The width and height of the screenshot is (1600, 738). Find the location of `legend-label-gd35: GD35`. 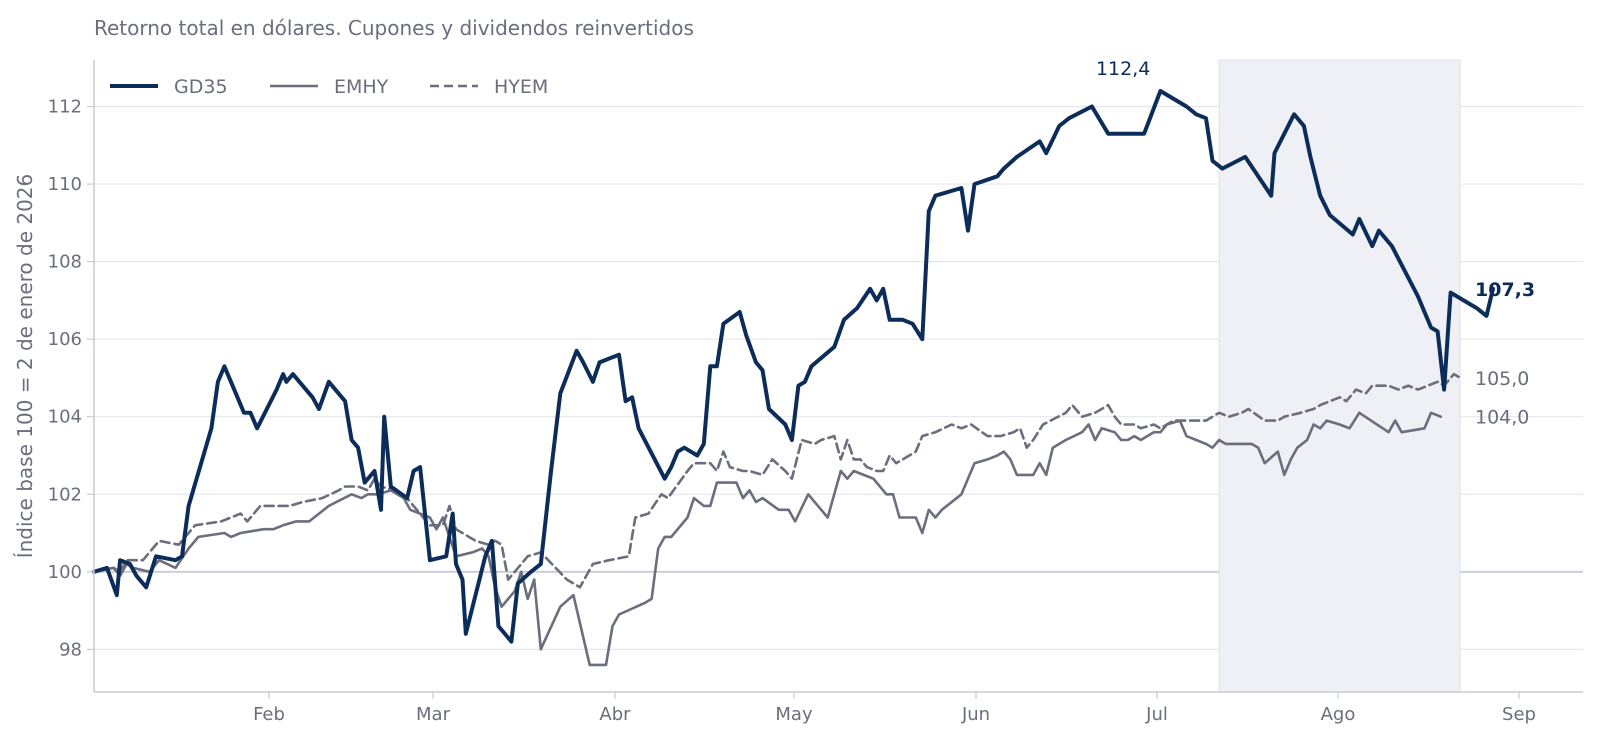

legend-label-gd35: GD35 is located at coordinates (201, 87).